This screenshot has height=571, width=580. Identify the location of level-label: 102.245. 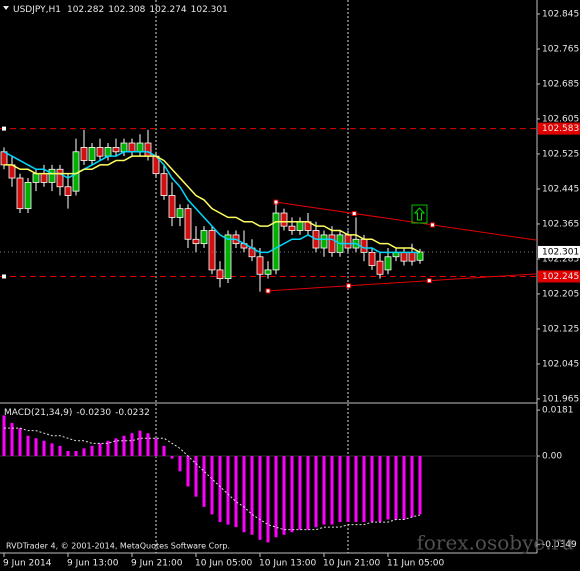
(560, 277).